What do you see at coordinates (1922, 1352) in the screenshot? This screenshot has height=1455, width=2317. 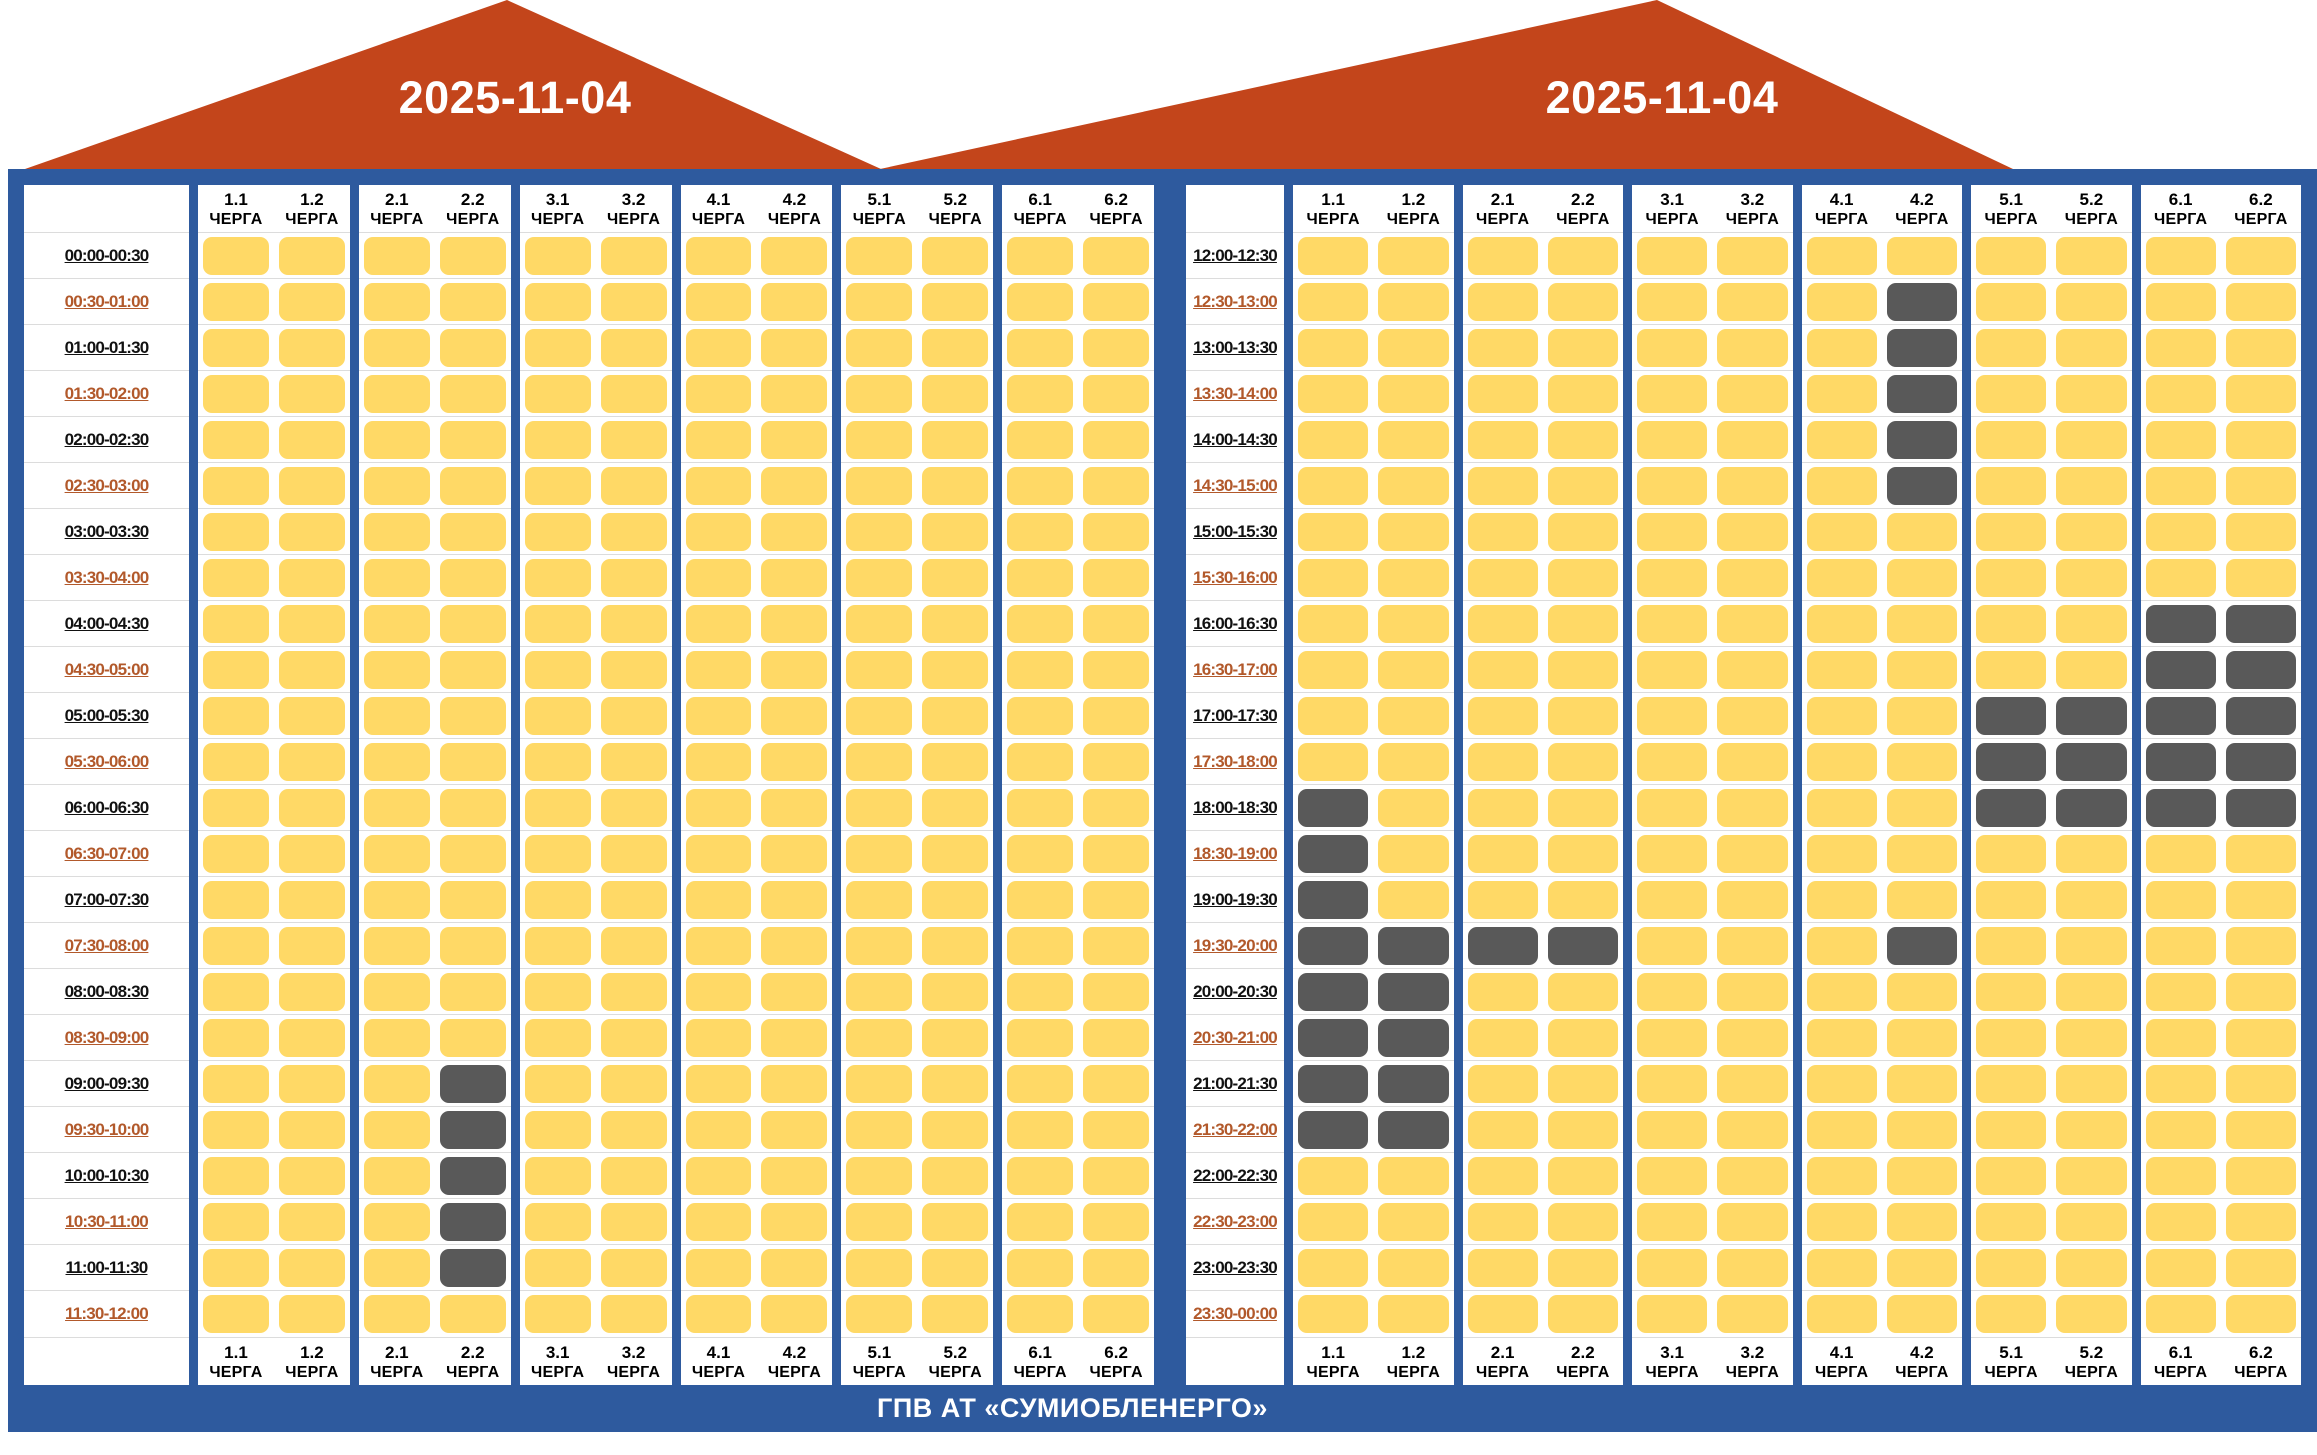 I see `queue-number: 4.2` at bounding box center [1922, 1352].